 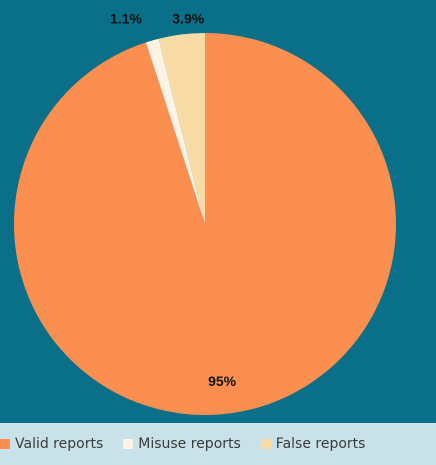 I want to click on legend-swatch-false-reports, so click(x=265, y=444).